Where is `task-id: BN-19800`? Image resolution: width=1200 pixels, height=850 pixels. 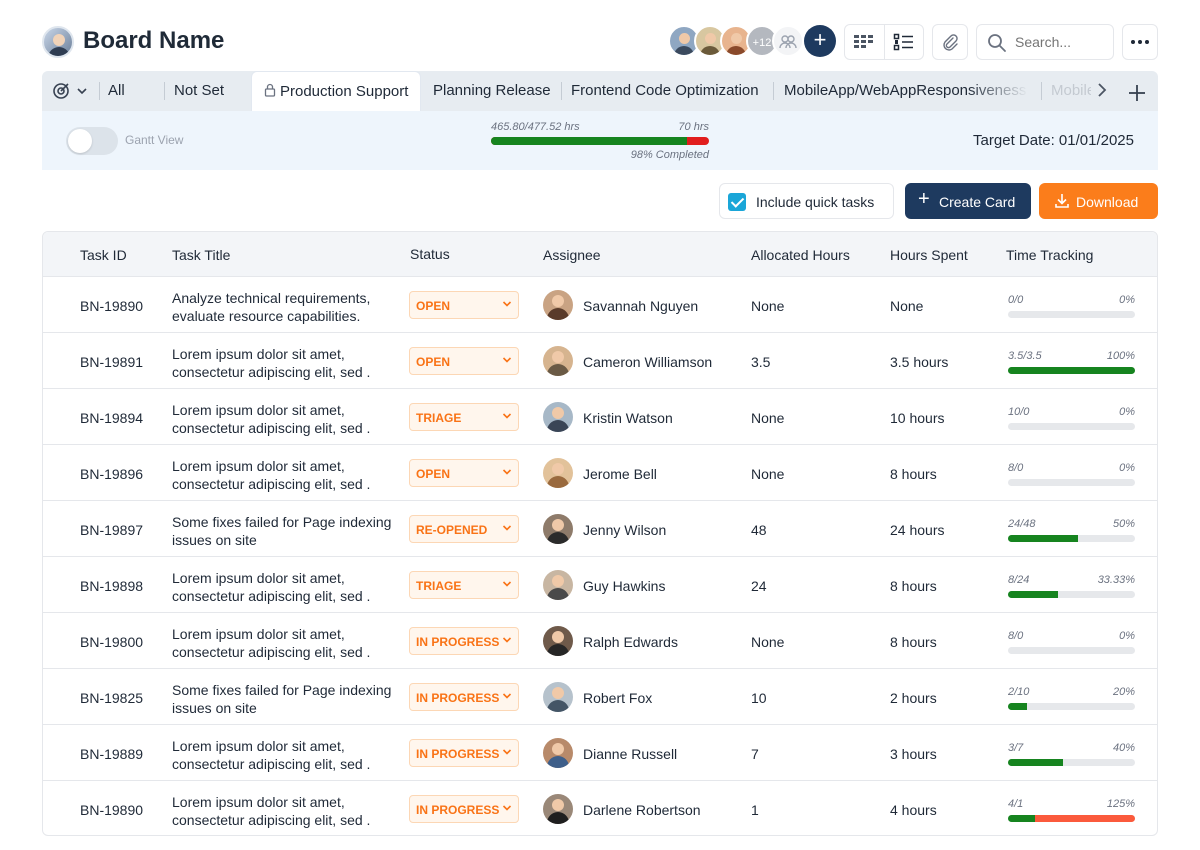 task-id: BN-19800 is located at coordinates (112, 642).